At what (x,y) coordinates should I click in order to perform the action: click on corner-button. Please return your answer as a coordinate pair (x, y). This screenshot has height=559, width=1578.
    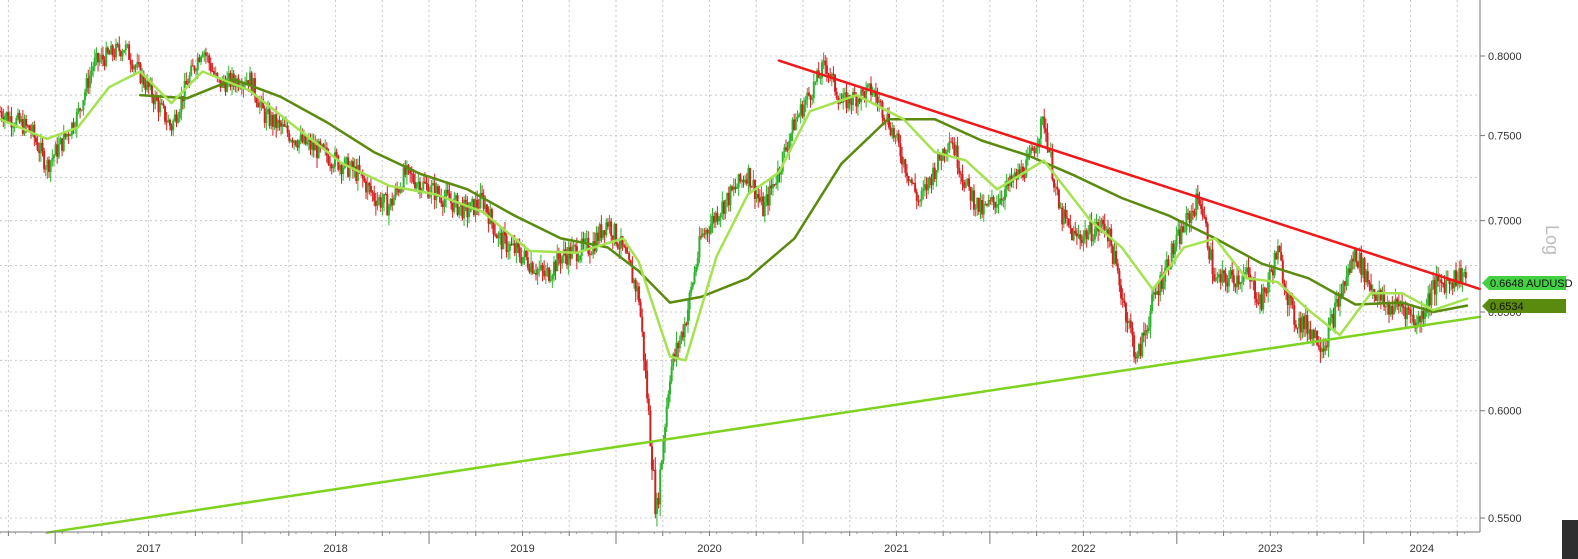
    Looking at the image, I should click on (1570, 539).